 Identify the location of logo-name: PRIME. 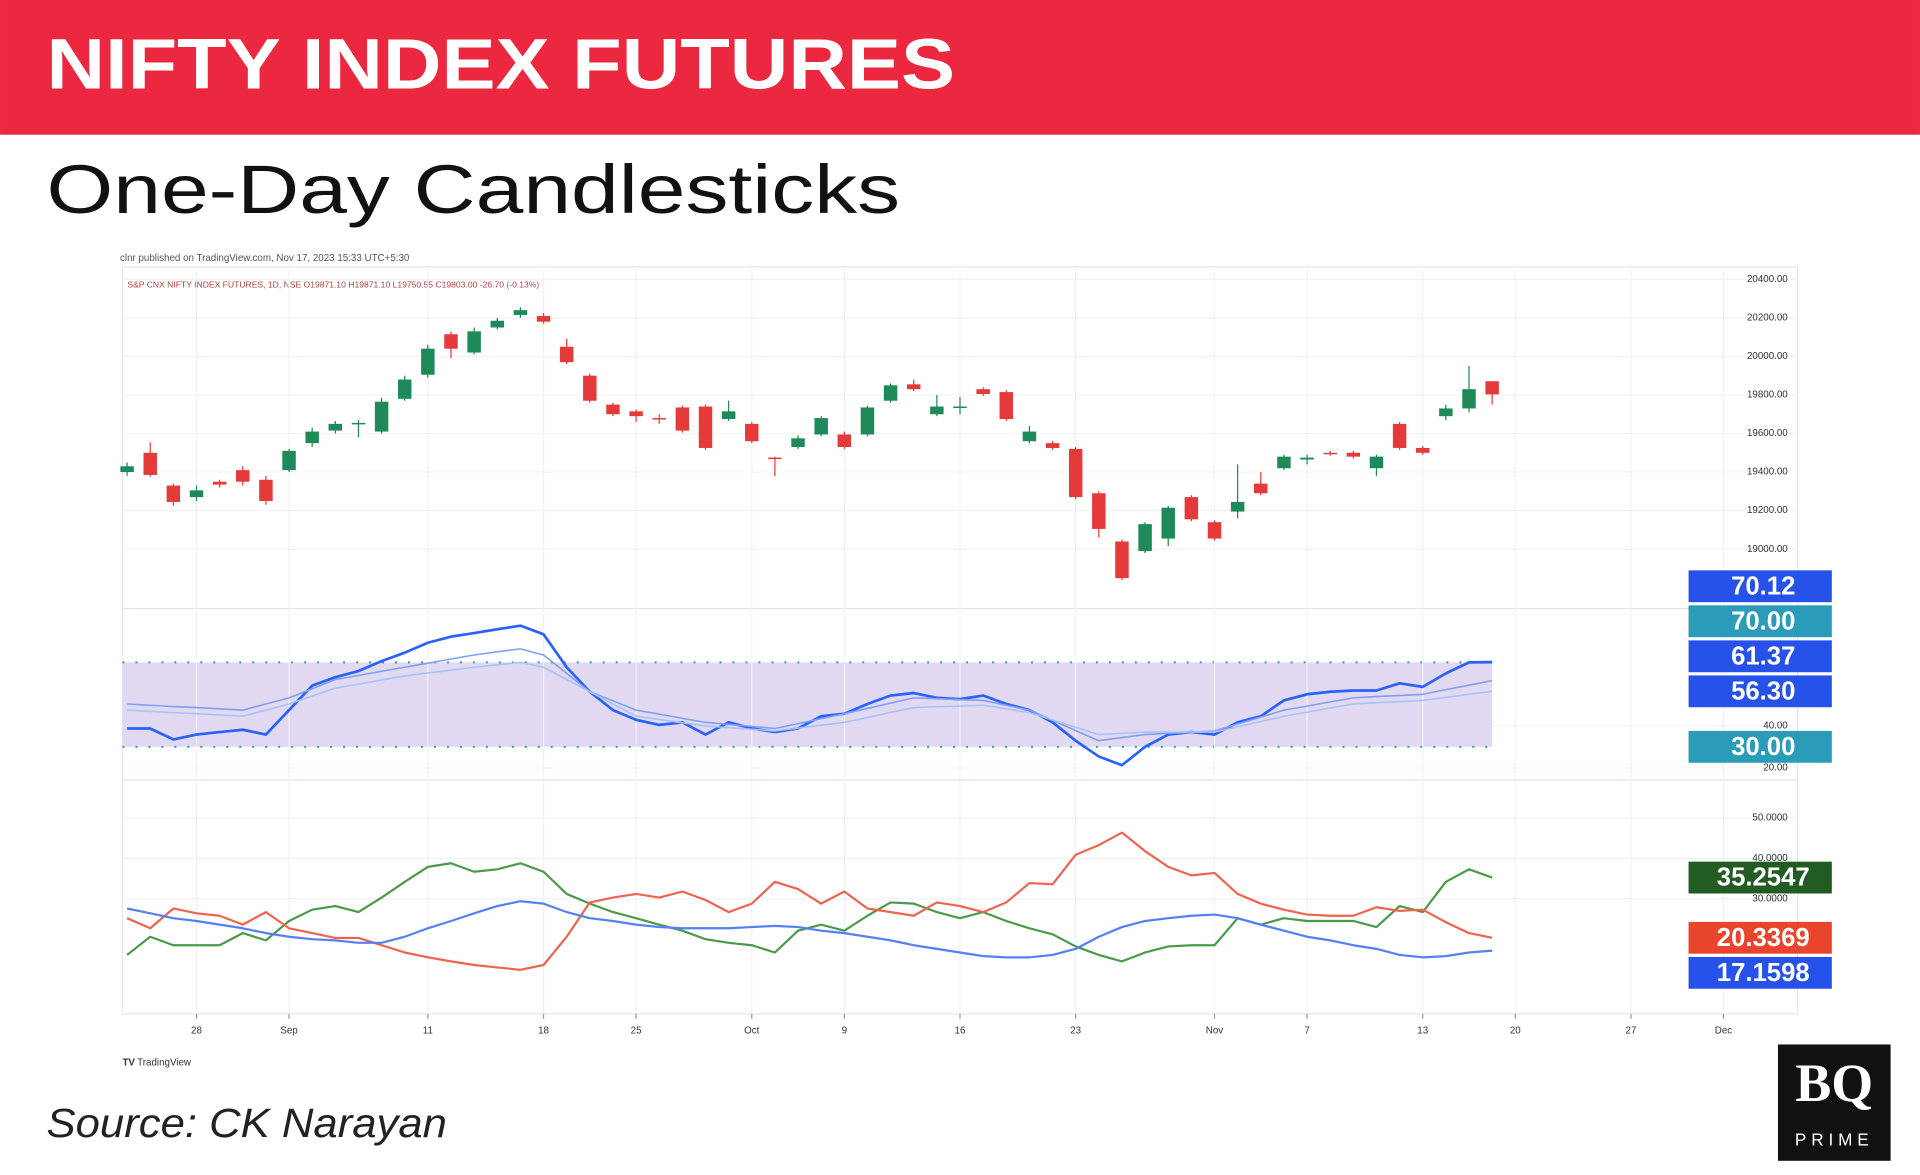
(1834, 1140).